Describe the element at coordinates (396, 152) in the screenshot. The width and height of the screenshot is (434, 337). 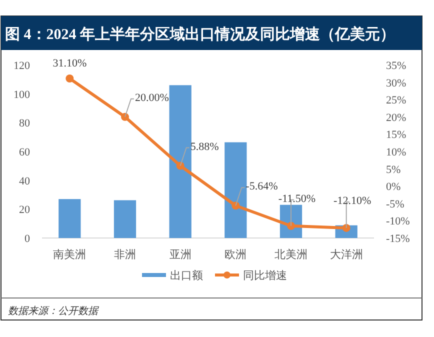
I see `y2-tick-label: 10%` at that location.